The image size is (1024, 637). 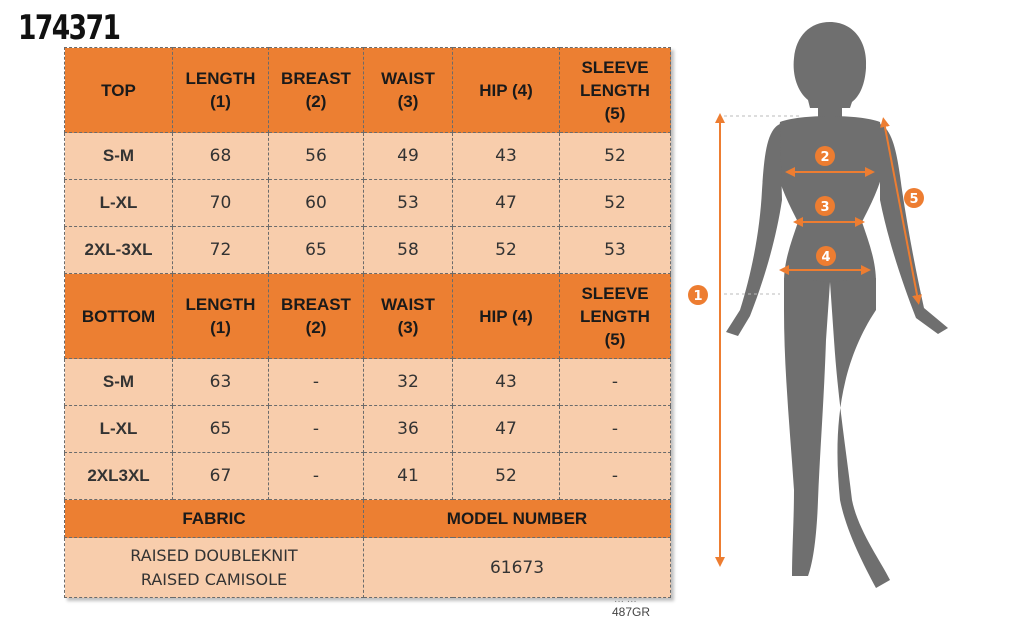 I want to click on fabric-header: FABRIC, so click(x=214, y=518).